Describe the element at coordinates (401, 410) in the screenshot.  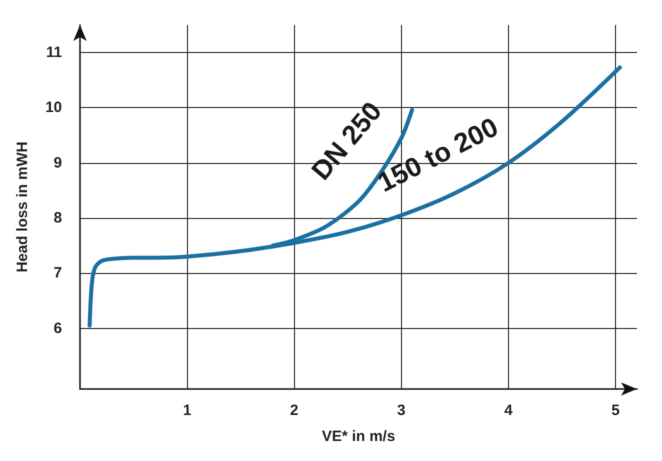
I see `x-tick-label: 3` at that location.